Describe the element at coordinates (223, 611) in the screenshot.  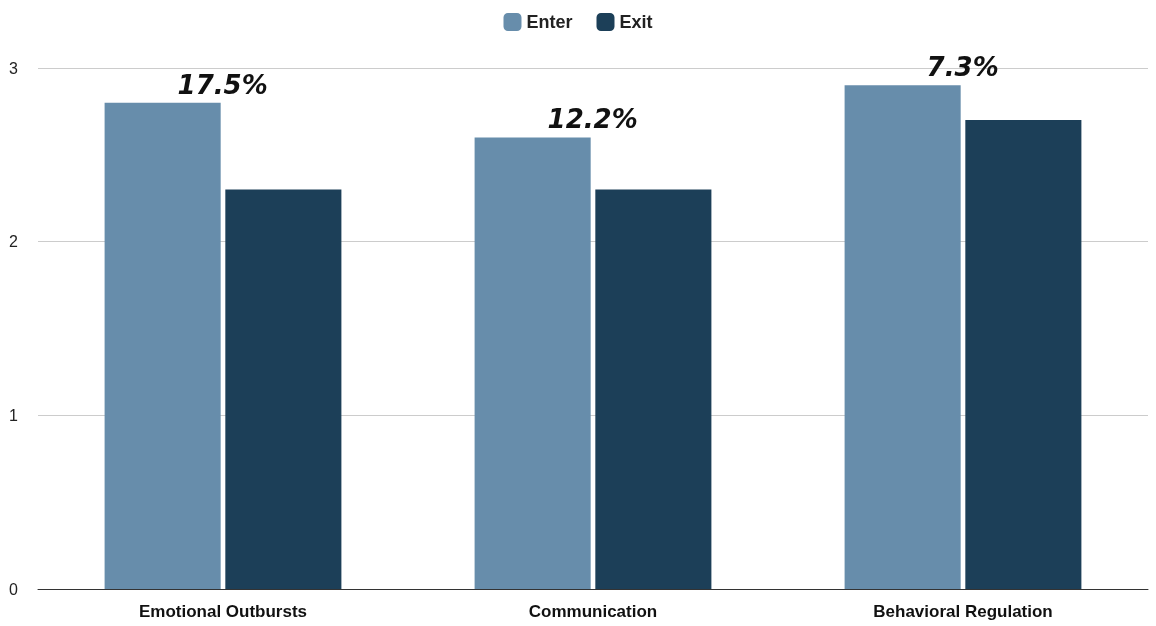
I see `x-tick-label: Emotional Outbursts` at that location.